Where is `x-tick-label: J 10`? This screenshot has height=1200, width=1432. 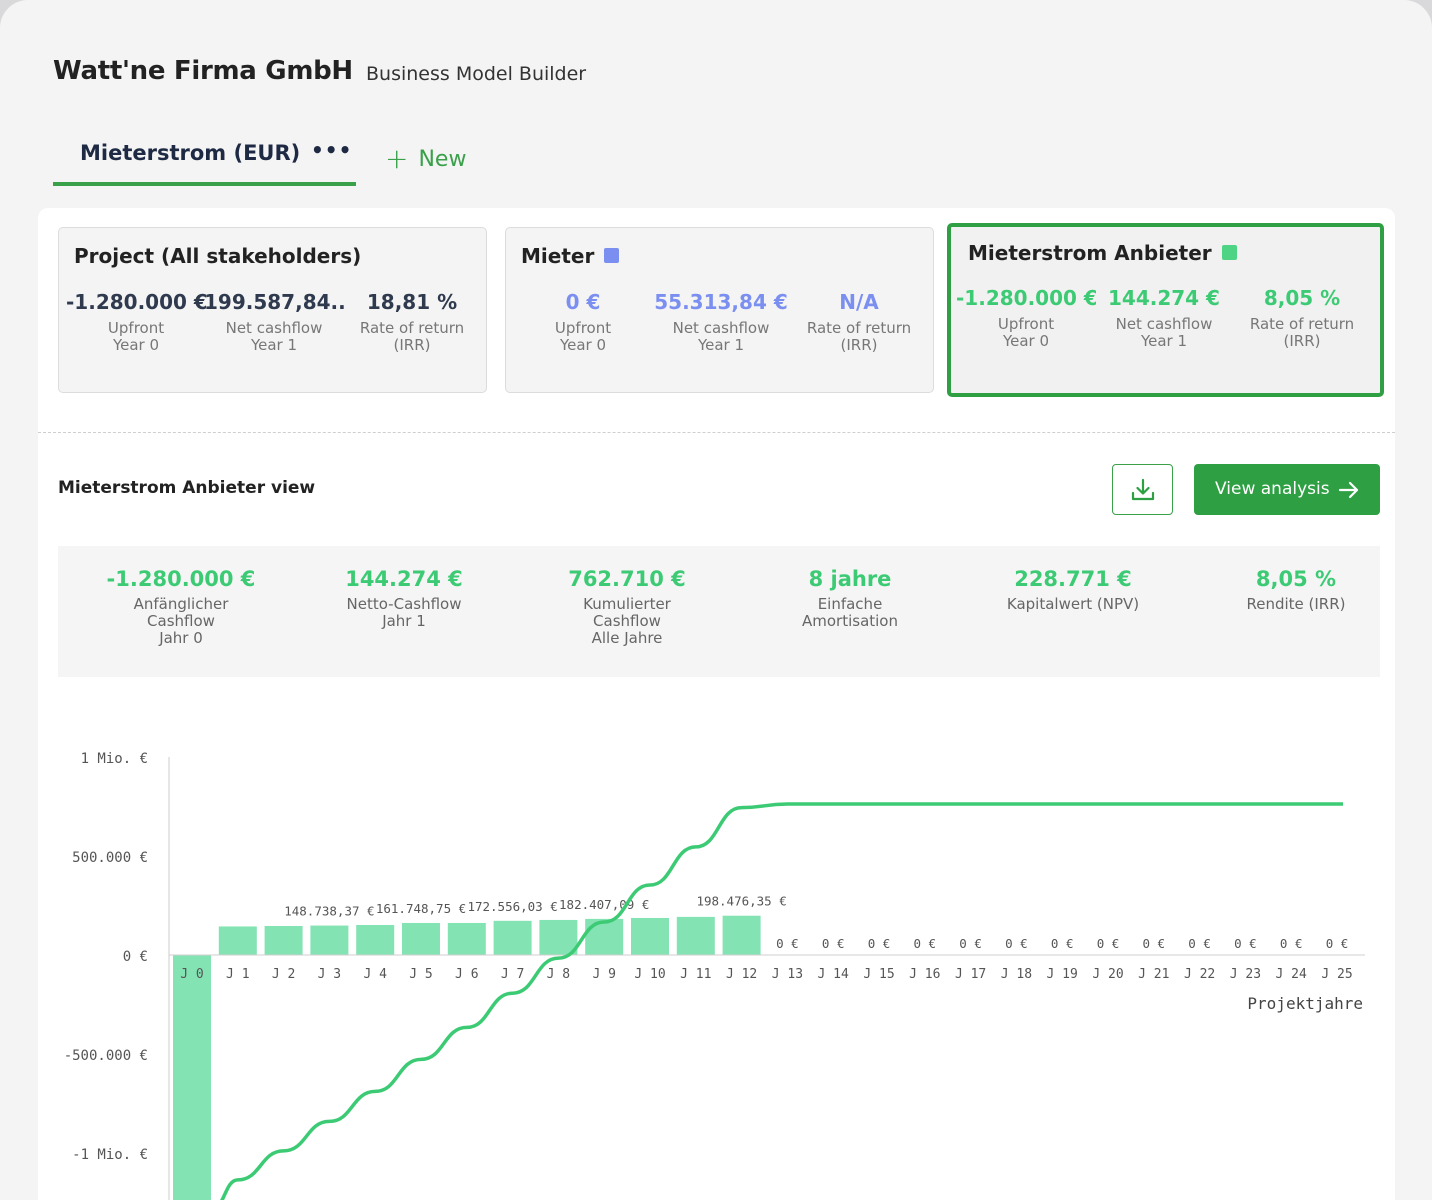
x-tick-label: J 10 is located at coordinates (649, 974).